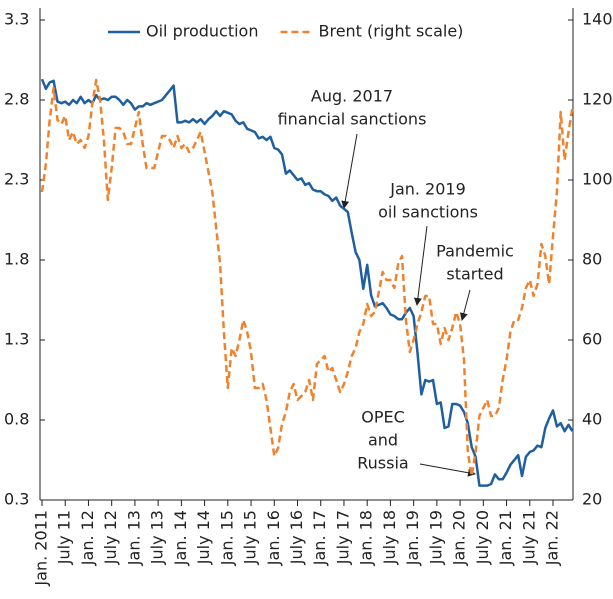 Image resolution: width=613 pixels, height=599 pixels. Describe the element at coordinates (87, 538) in the screenshot. I see `x-tick-label: Jan. 12` at that location.